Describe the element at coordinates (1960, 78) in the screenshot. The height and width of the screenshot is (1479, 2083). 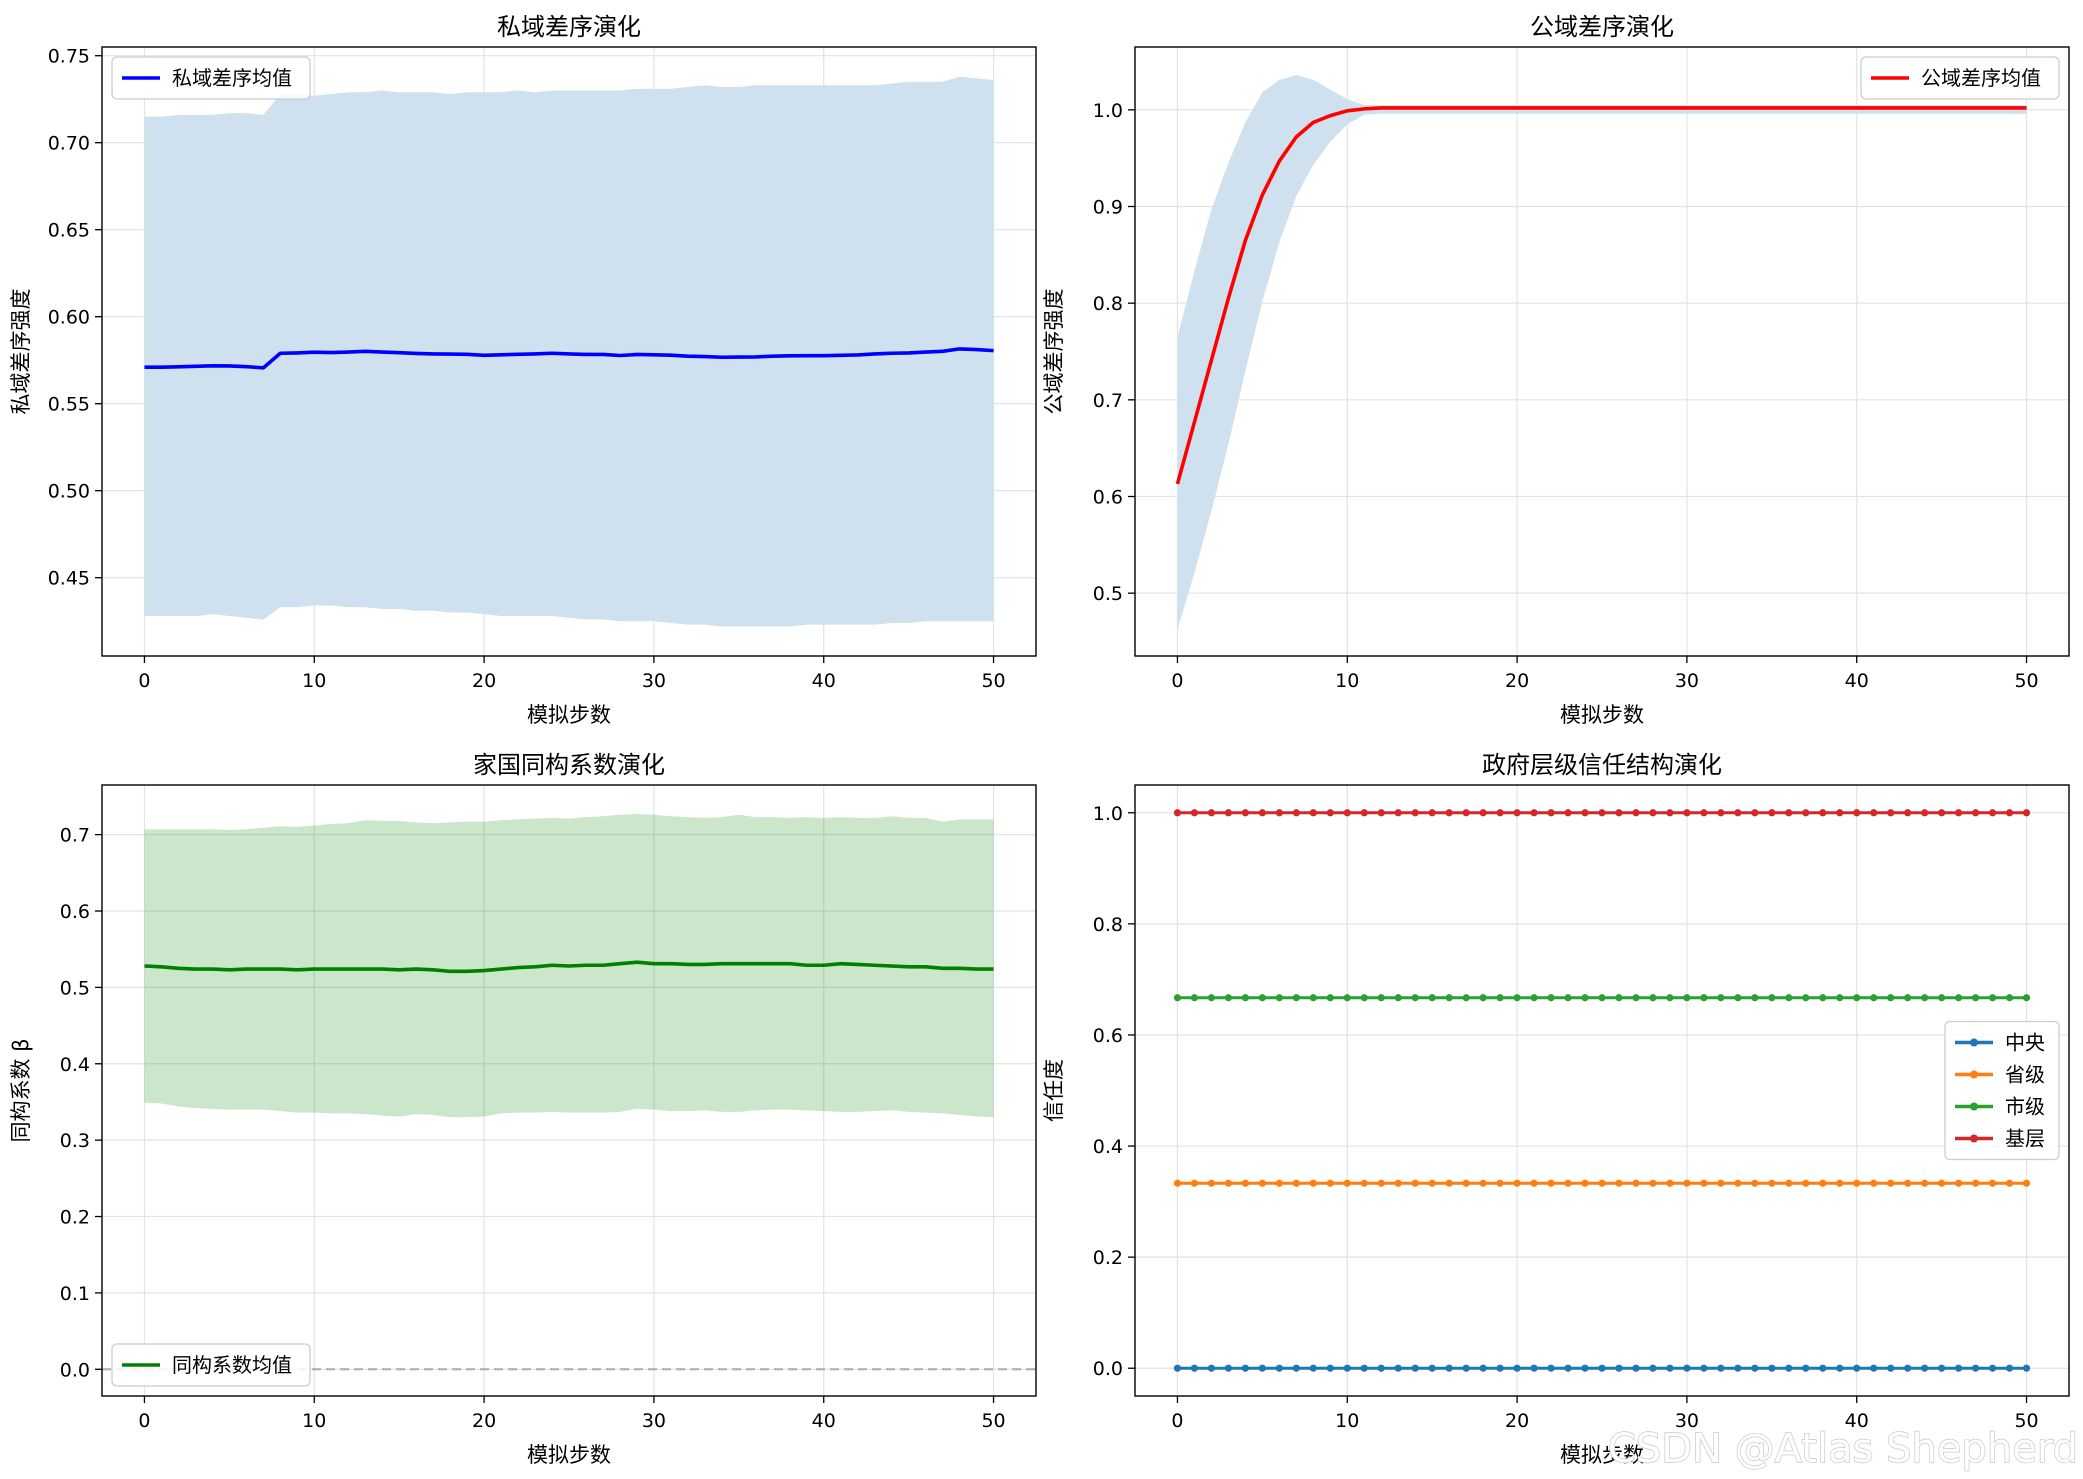
I see `legend-box` at that location.